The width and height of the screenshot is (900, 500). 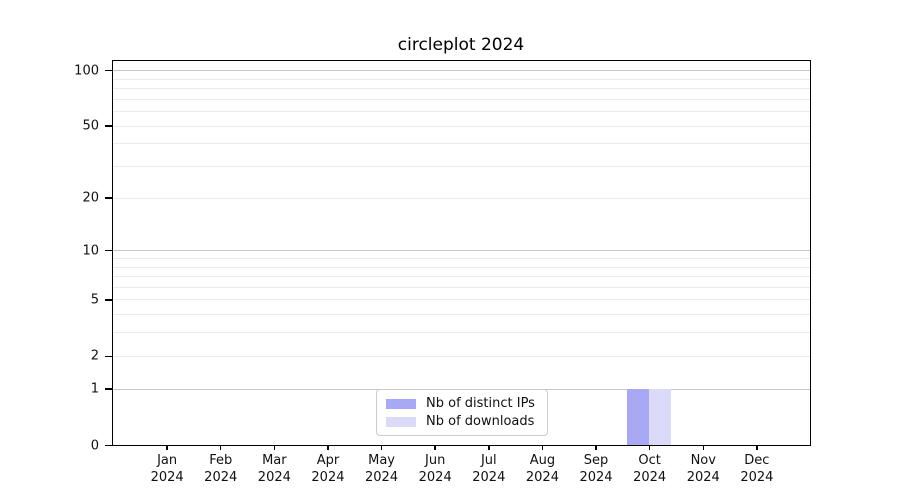 What do you see at coordinates (327, 469) in the screenshot?
I see `x-tick-label: Apr 2024` at bounding box center [327, 469].